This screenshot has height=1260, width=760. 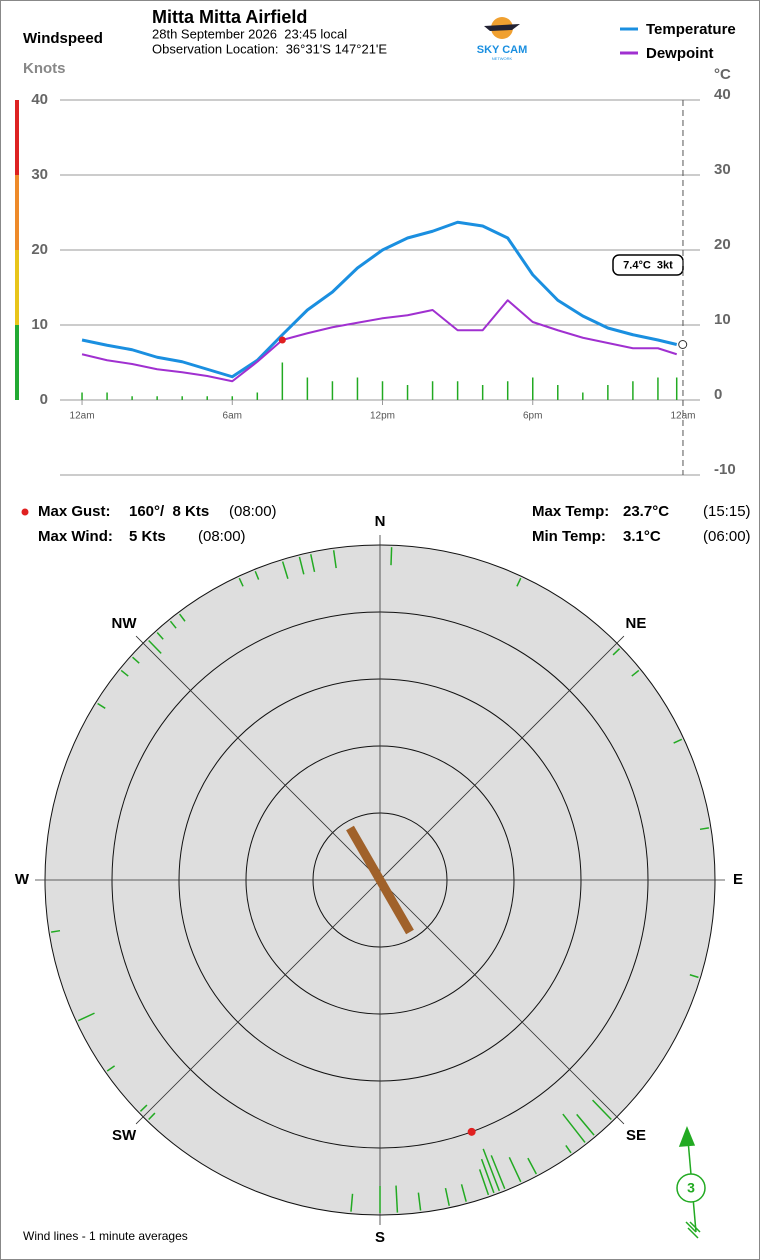 I want to click on stat-value: 3.1°C, so click(x=642, y=536).